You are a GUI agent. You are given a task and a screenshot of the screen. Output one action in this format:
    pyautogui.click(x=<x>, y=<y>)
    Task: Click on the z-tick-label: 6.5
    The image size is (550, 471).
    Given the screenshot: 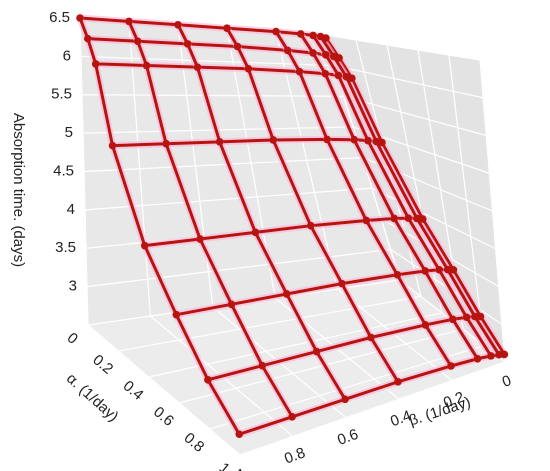 What is the action you would take?
    pyautogui.click(x=59, y=17)
    